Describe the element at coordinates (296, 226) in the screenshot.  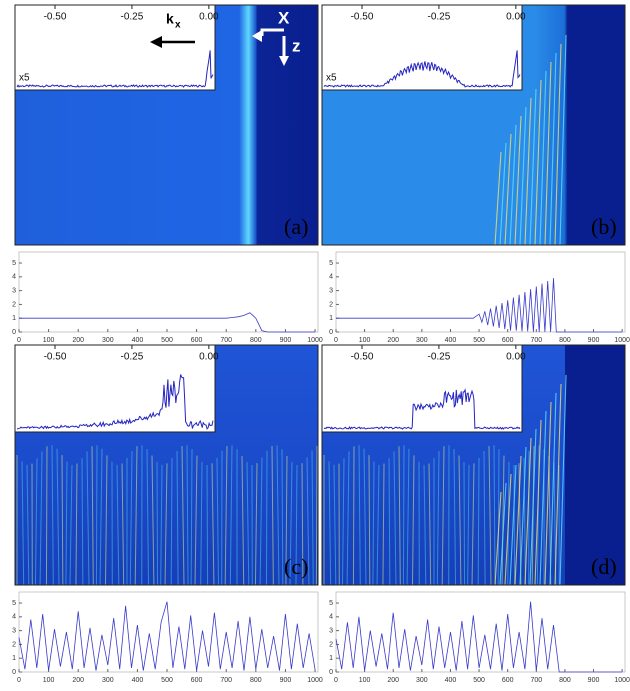
I see `panel-label: (a)` at that location.